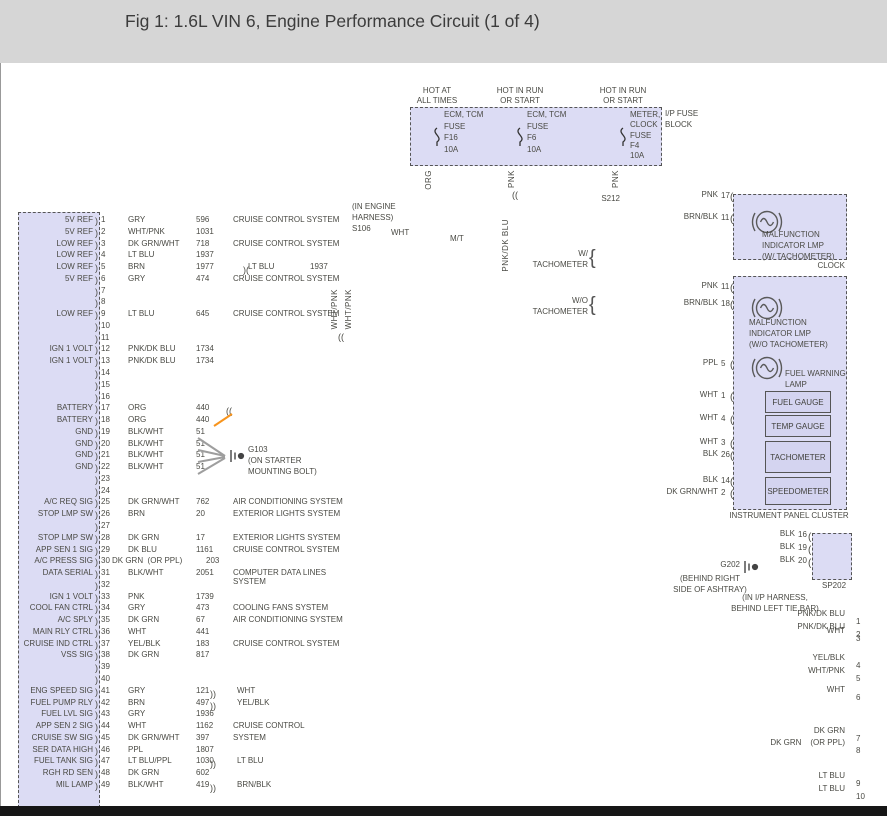 The width and height of the screenshot is (887, 816). What do you see at coordinates (64, 549) in the screenshot?
I see `pin-function-label: APP SEN 1 SIG` at bounding box center [64, 549].